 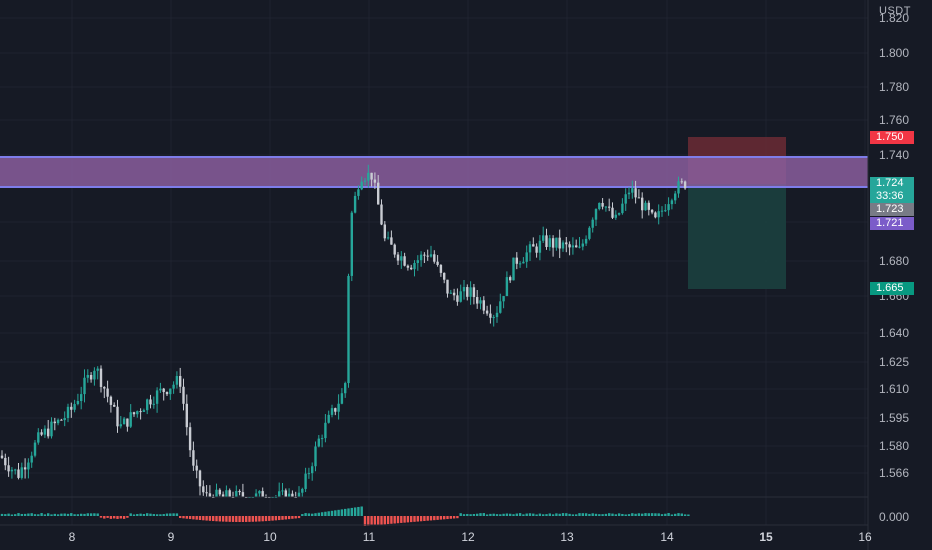 I want to click on price-tick-label: 0.000, so click(x=894, y=517).